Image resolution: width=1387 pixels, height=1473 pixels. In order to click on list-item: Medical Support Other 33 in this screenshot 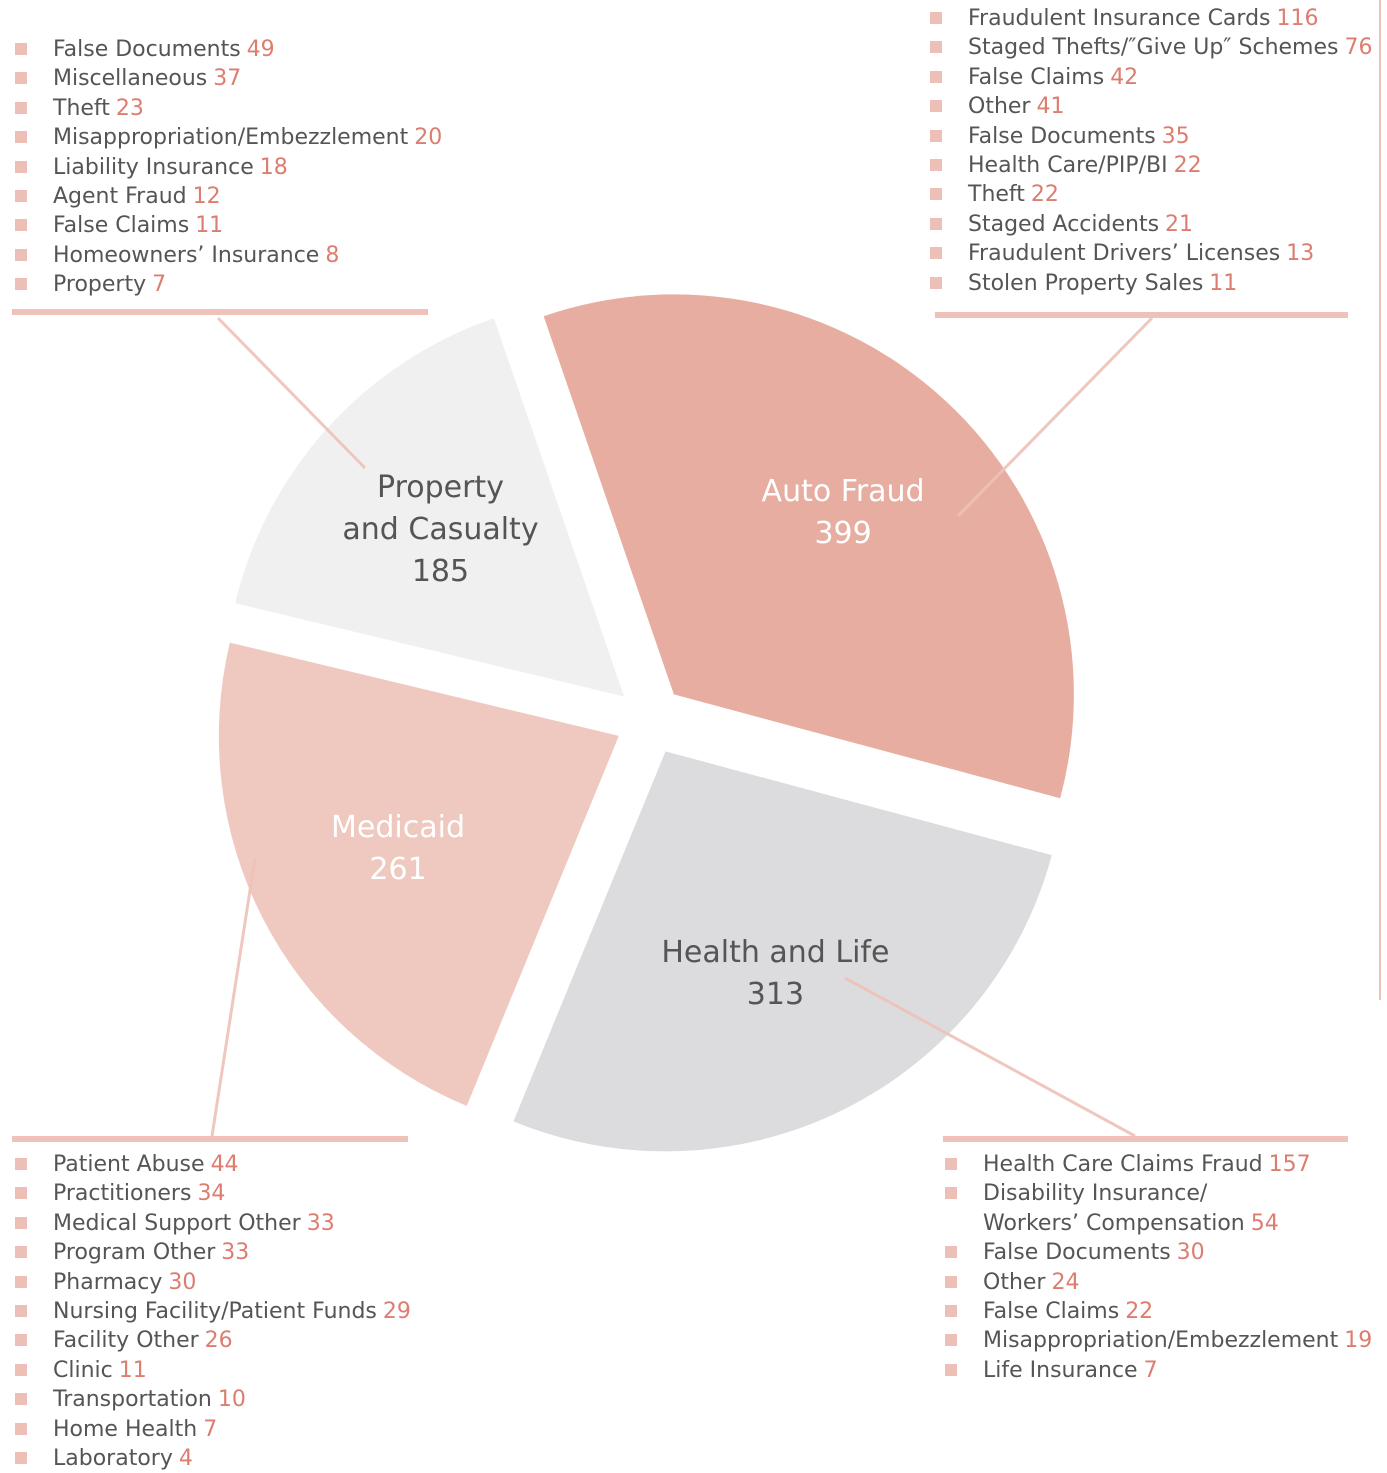, I will do `click(213, 1223)`.